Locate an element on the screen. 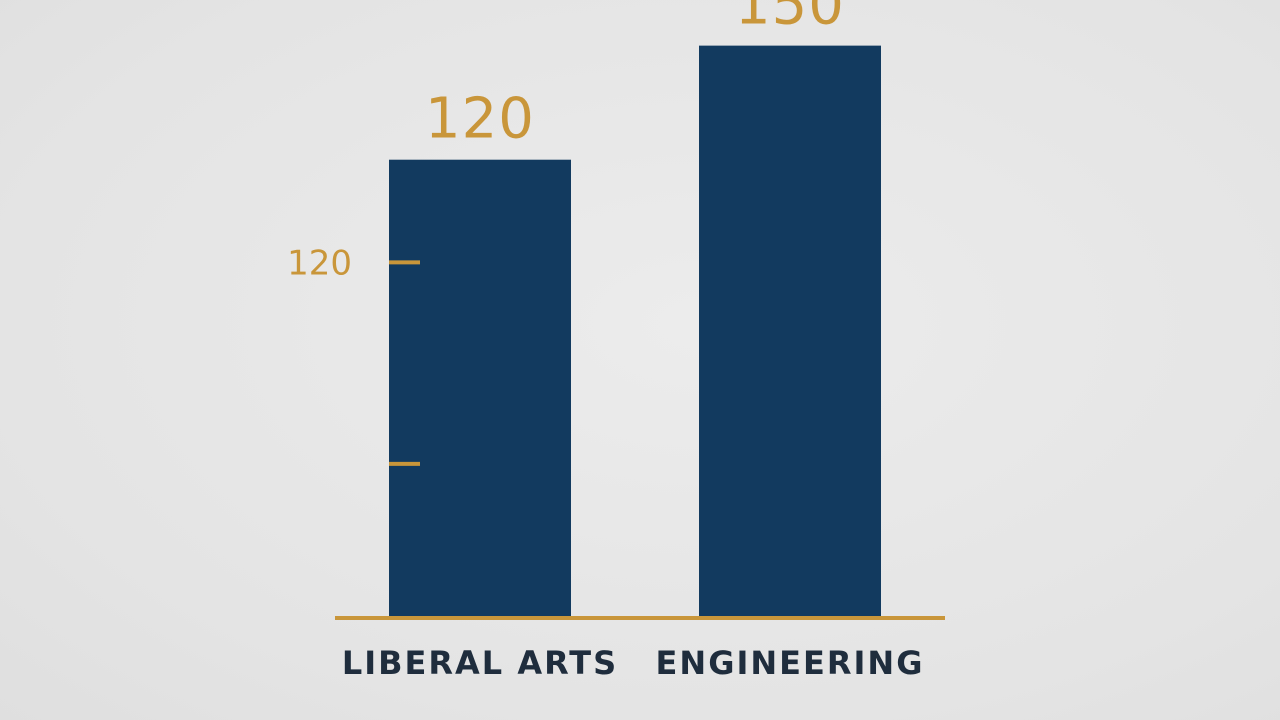  y-ticks-layer: 120 is located at coordinates (353, 354).